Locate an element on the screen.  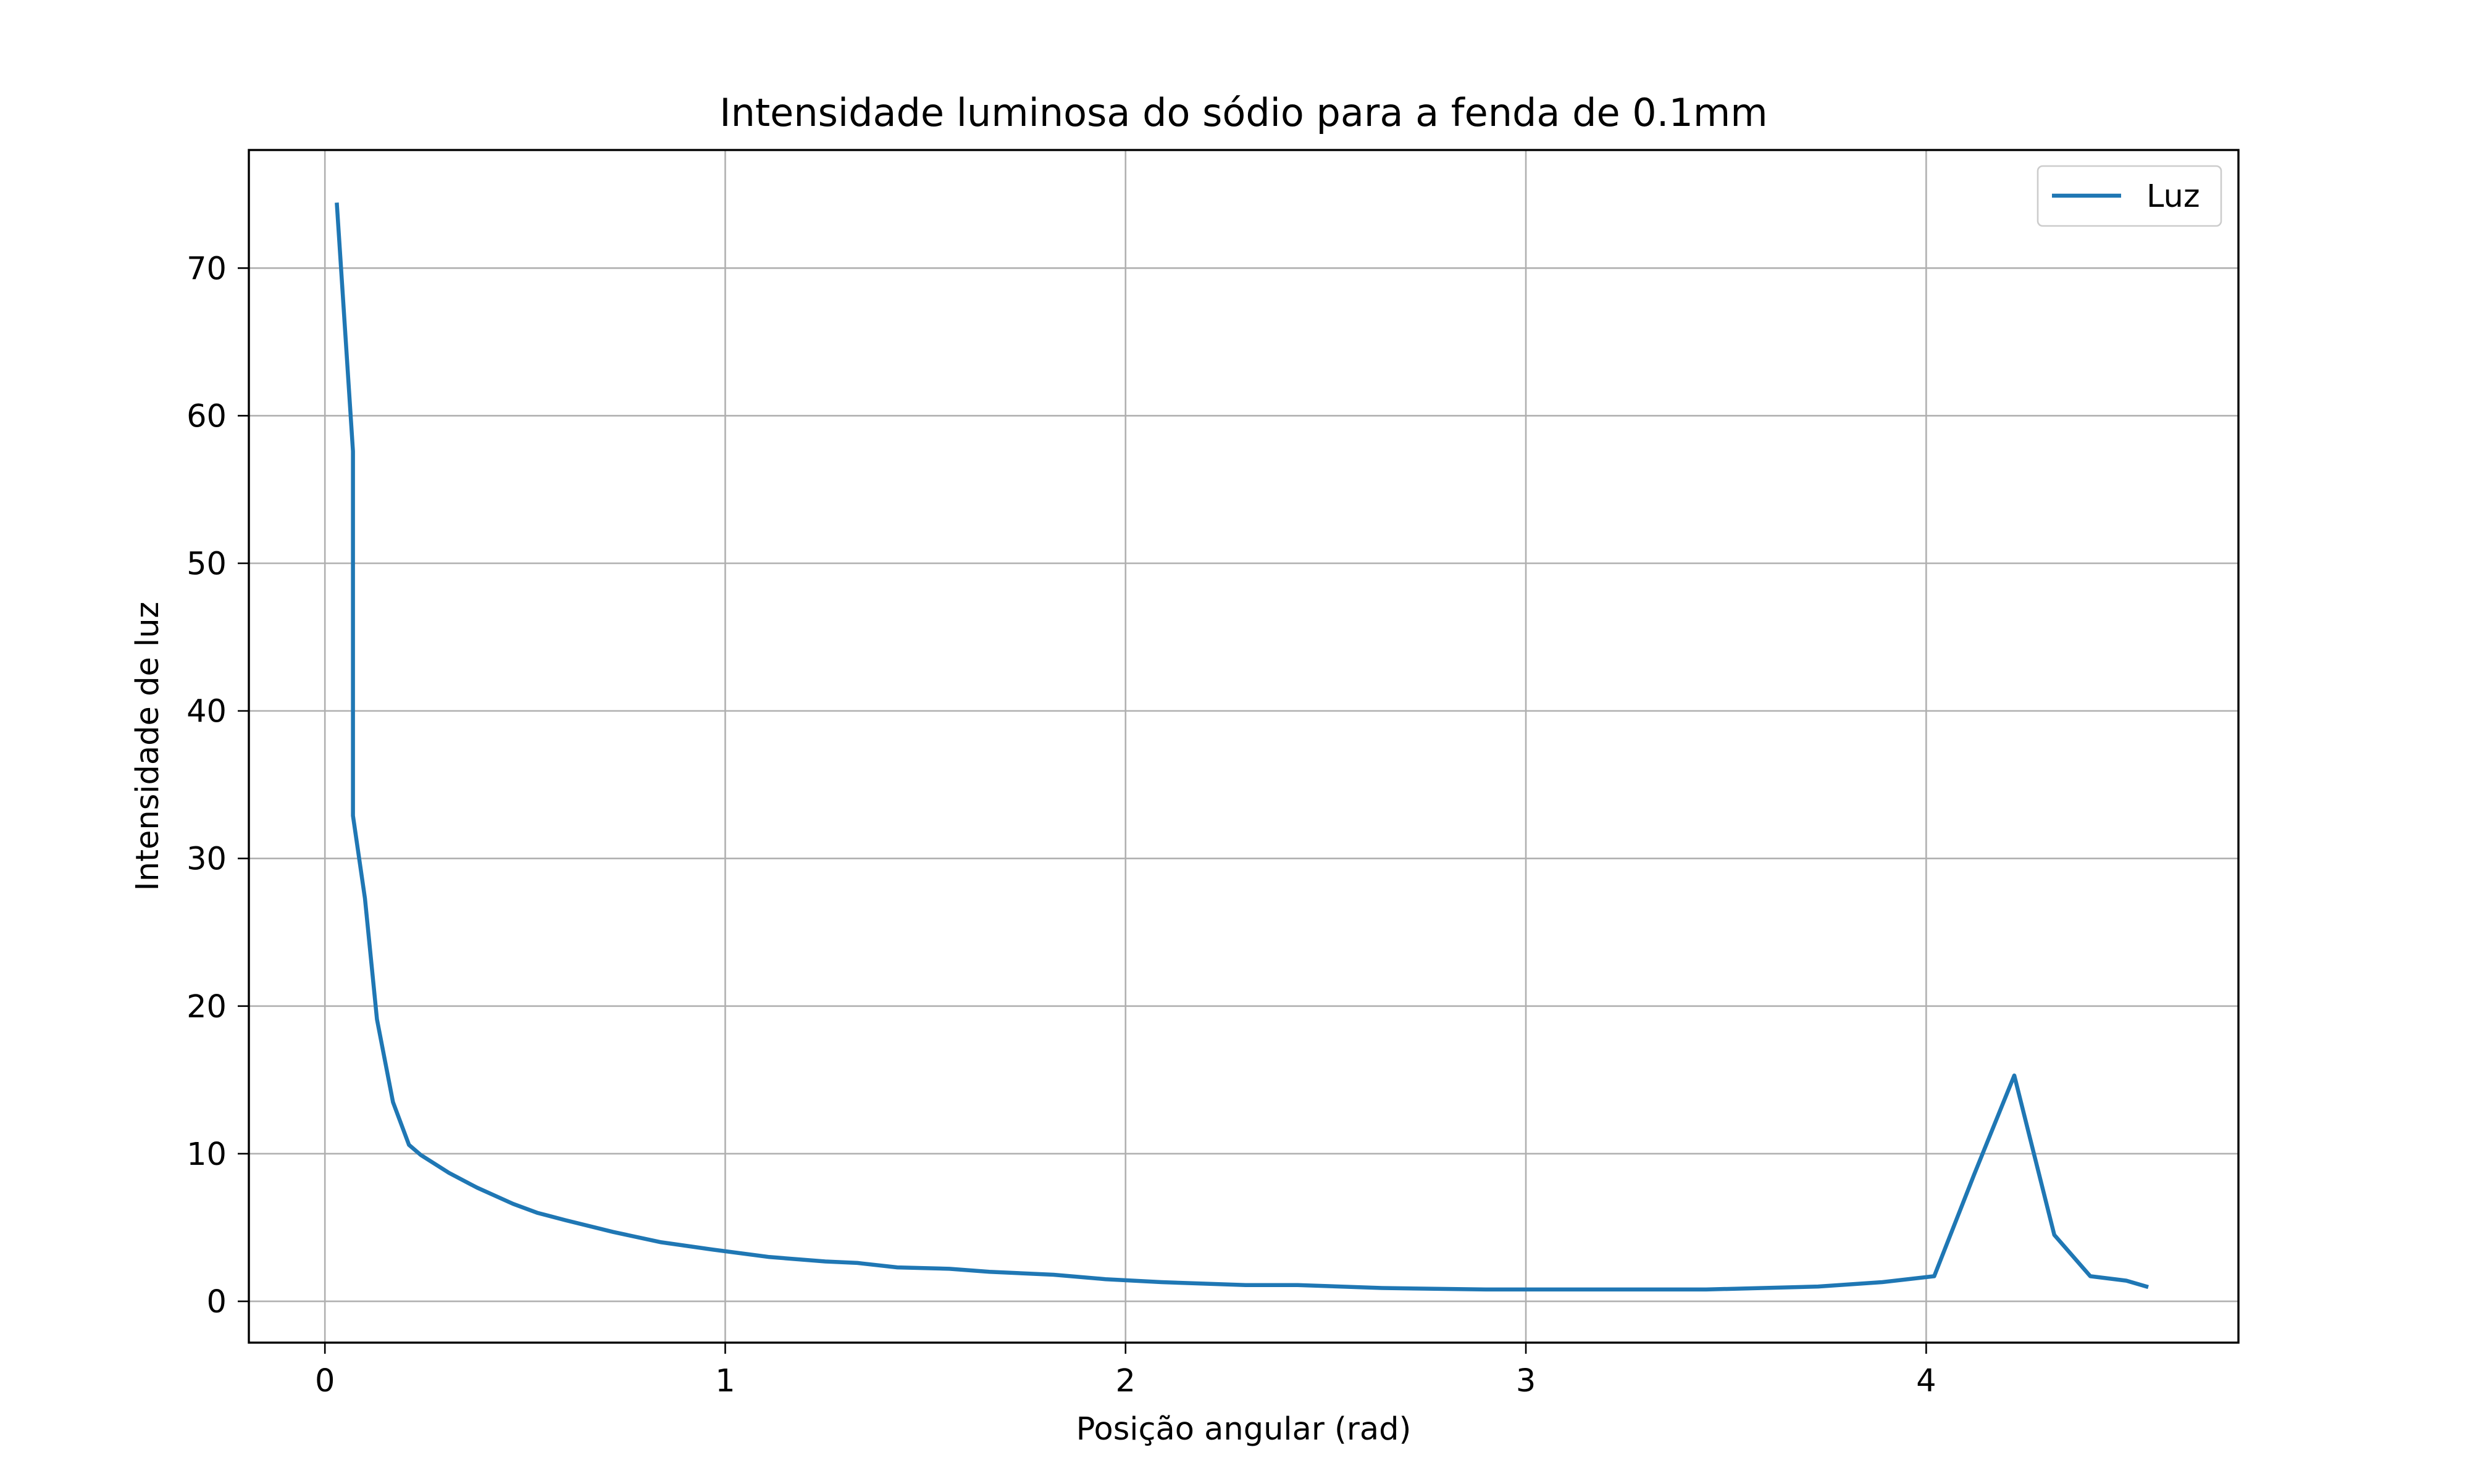
x-axis-label: Posição angular (rad) is located at coordinates (1244, 1429).